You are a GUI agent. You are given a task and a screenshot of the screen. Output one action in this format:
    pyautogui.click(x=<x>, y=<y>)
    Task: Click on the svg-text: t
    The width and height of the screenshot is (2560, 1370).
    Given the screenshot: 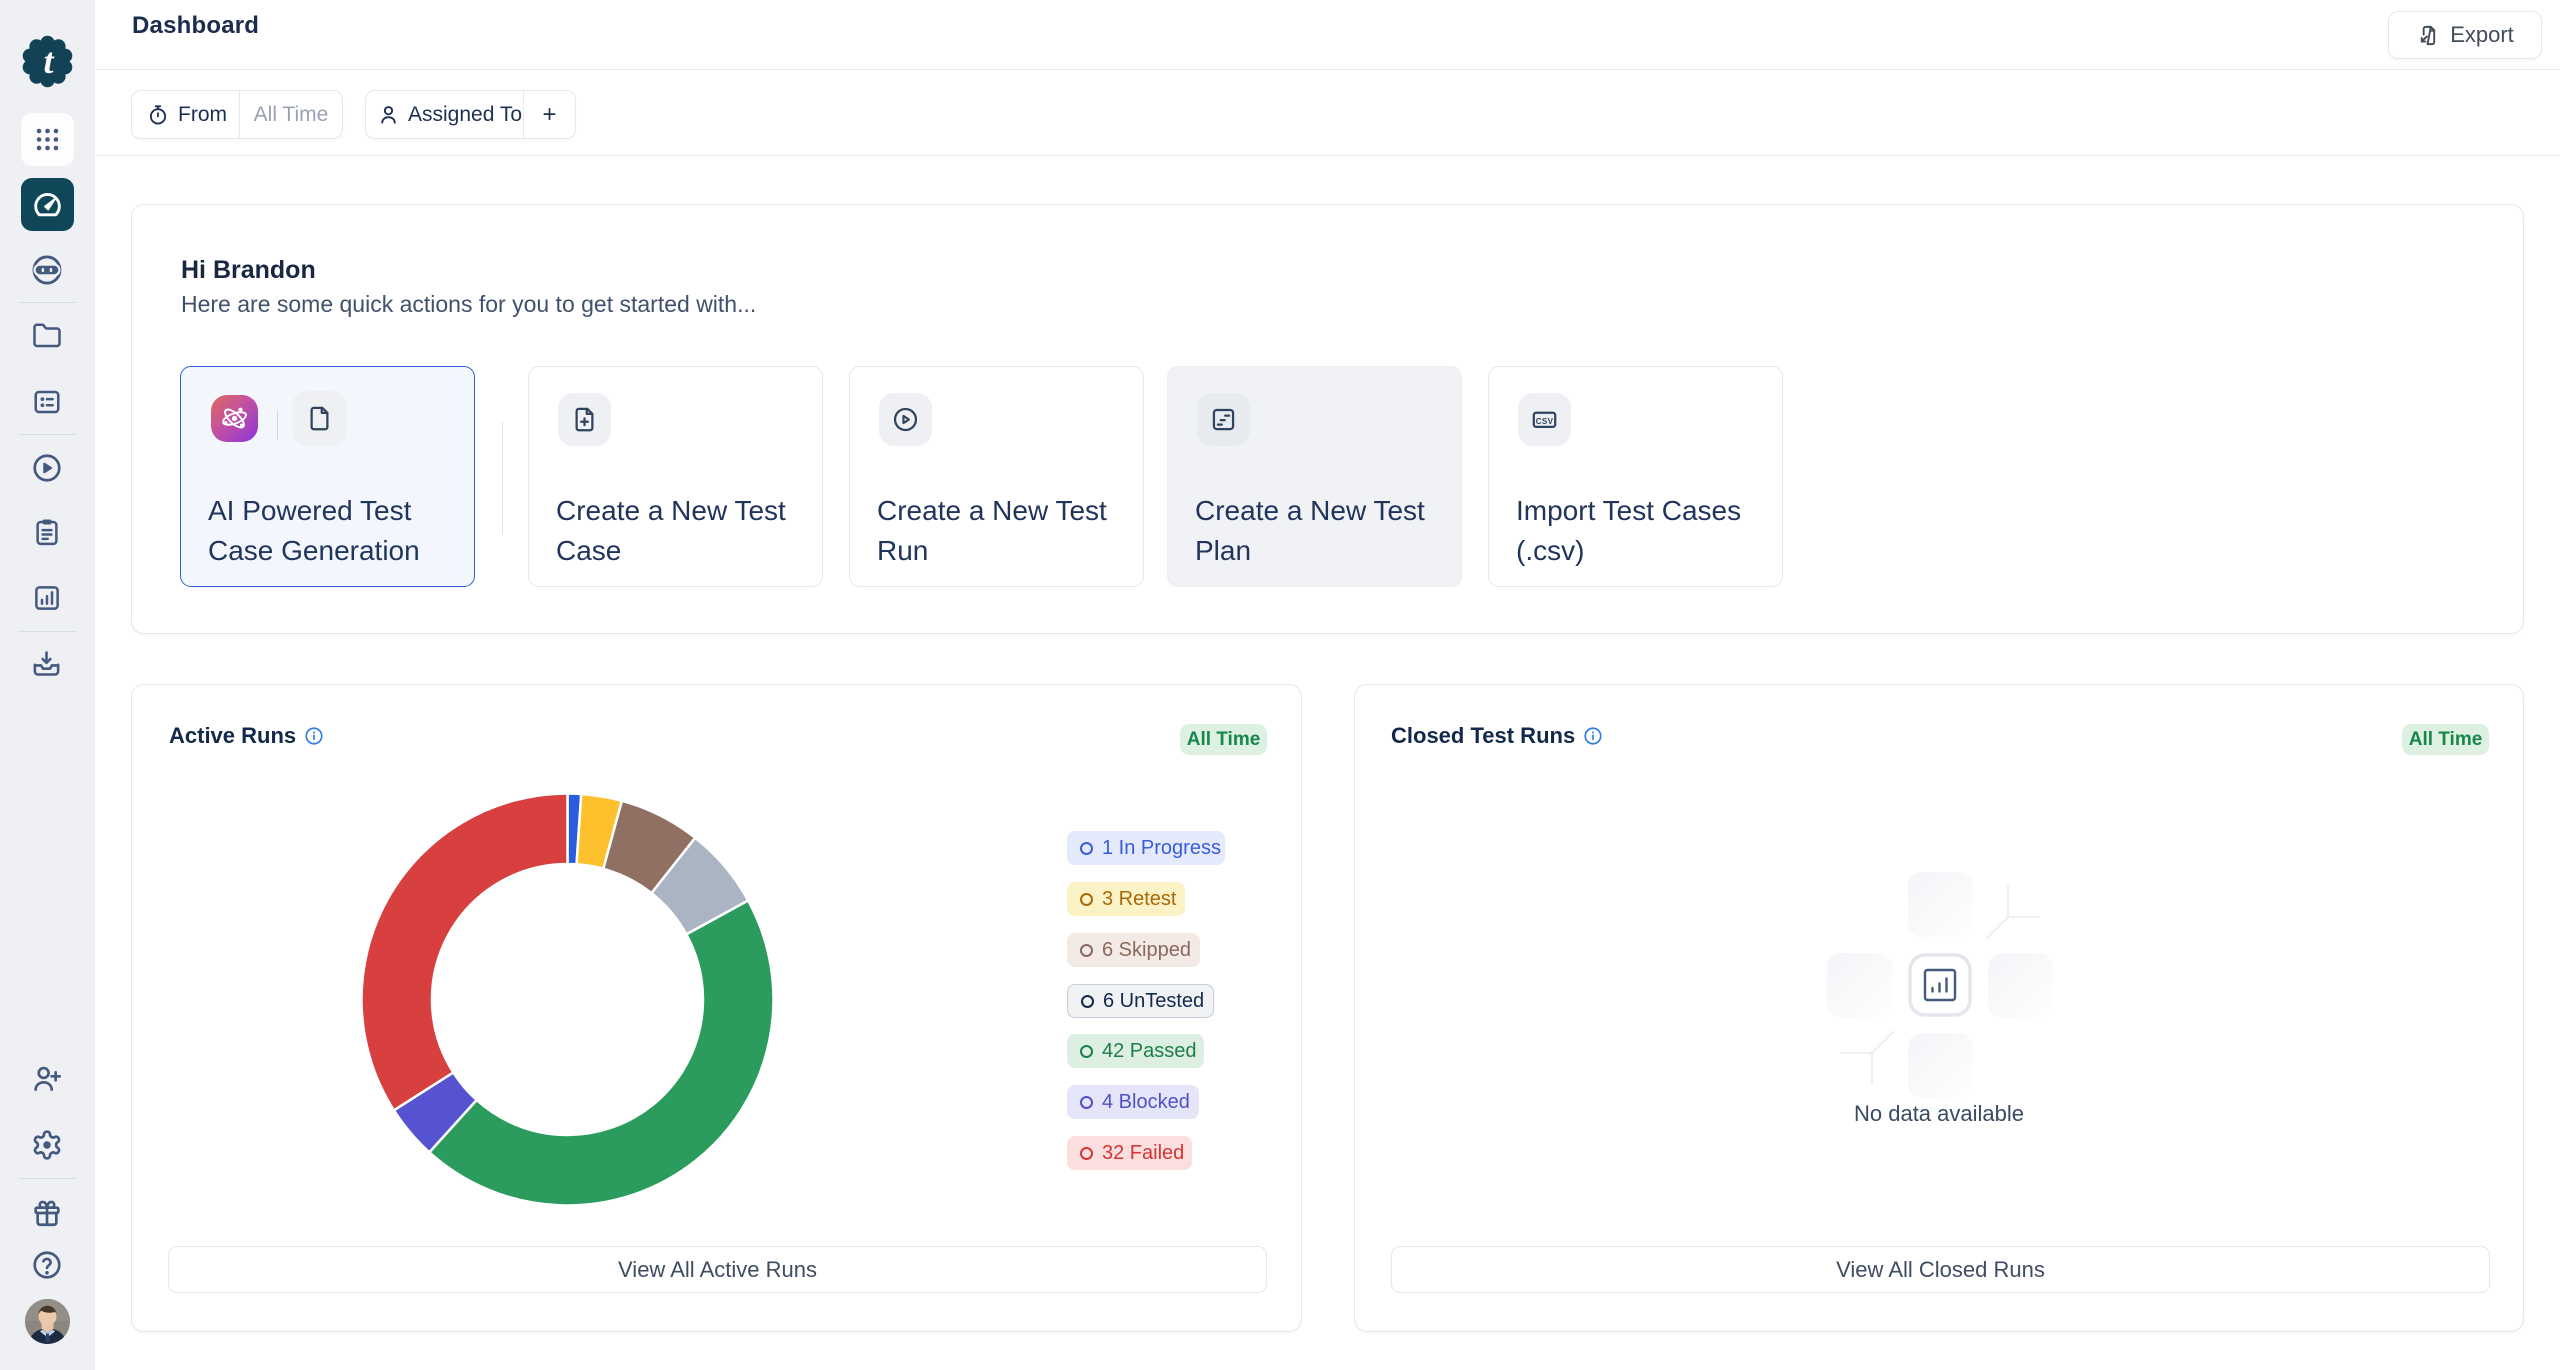 What is the action you would take?
    pyautogui.click(x=48, y=61)
    